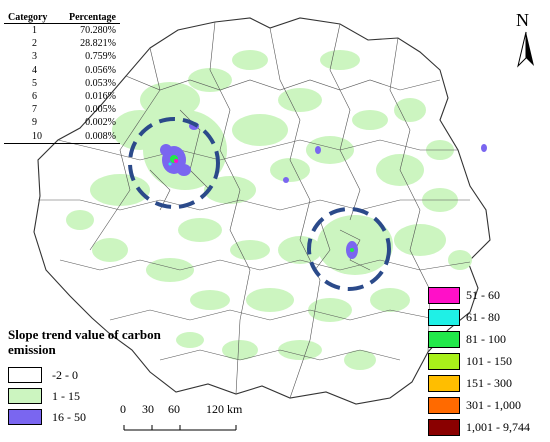  What do you see at coordinates (62, 83) in the screenshot?
I see `table-row: 5 0.053%` at bounding box center [62, 83].